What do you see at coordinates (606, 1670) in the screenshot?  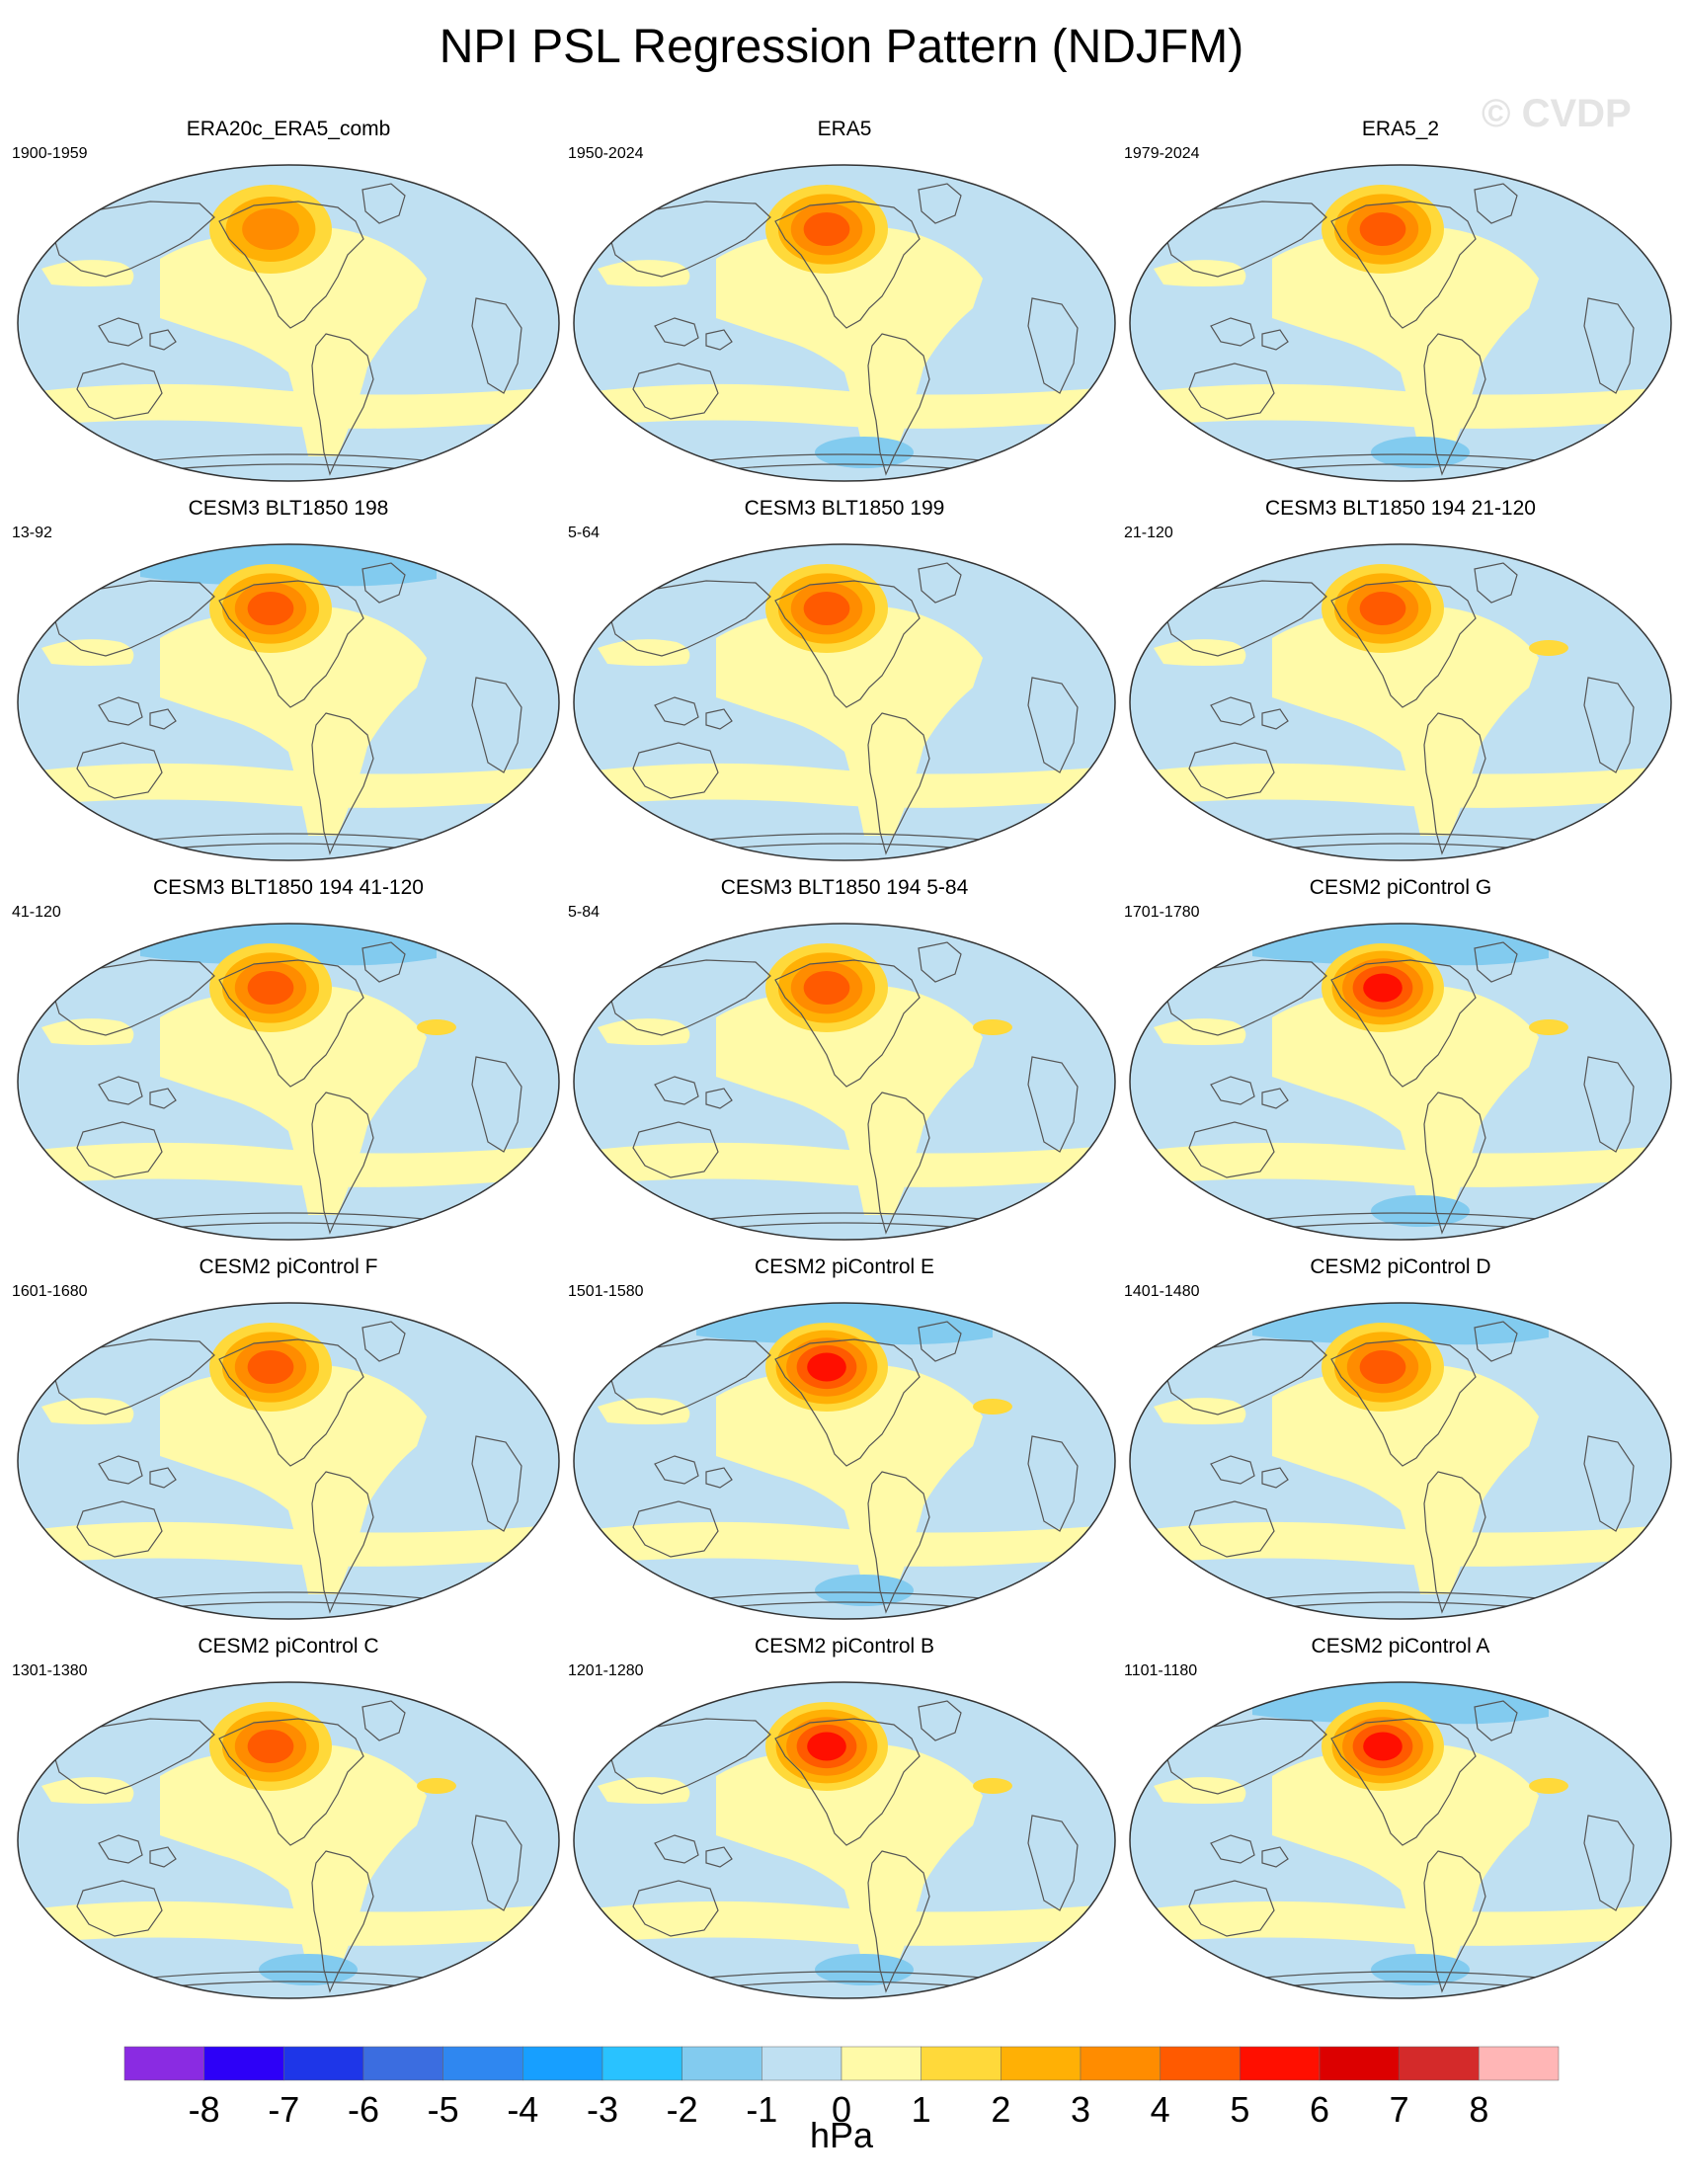 I see `panel-period: 1201-1280` at bounding box center [606, 1670].